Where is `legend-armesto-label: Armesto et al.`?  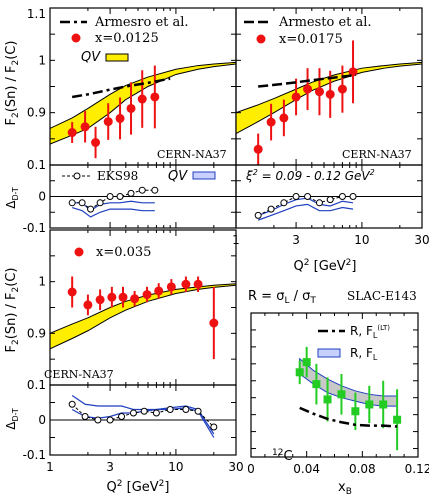
legend-armesto-label: Armesto et al. is located at coordinates (325, 22).